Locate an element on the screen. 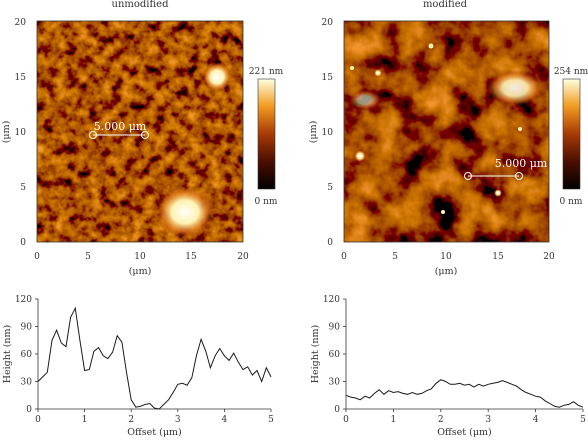 The image size is (588, 440). particle-bright is located at coordinates (217, 77).